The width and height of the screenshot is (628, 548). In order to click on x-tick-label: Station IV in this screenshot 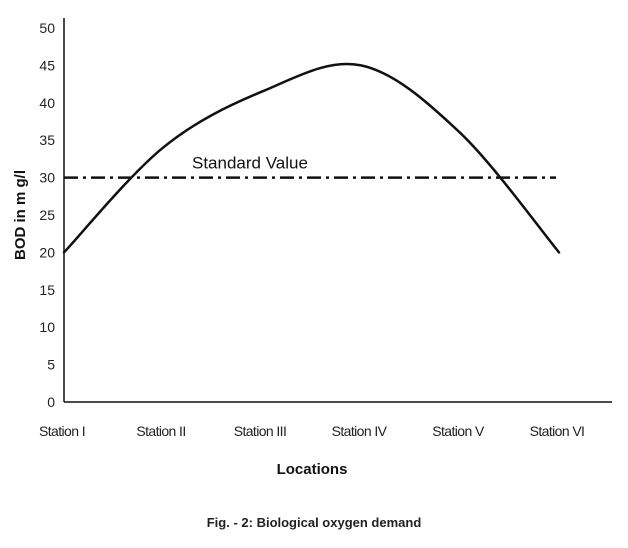, I will do `click(360, 431)`.